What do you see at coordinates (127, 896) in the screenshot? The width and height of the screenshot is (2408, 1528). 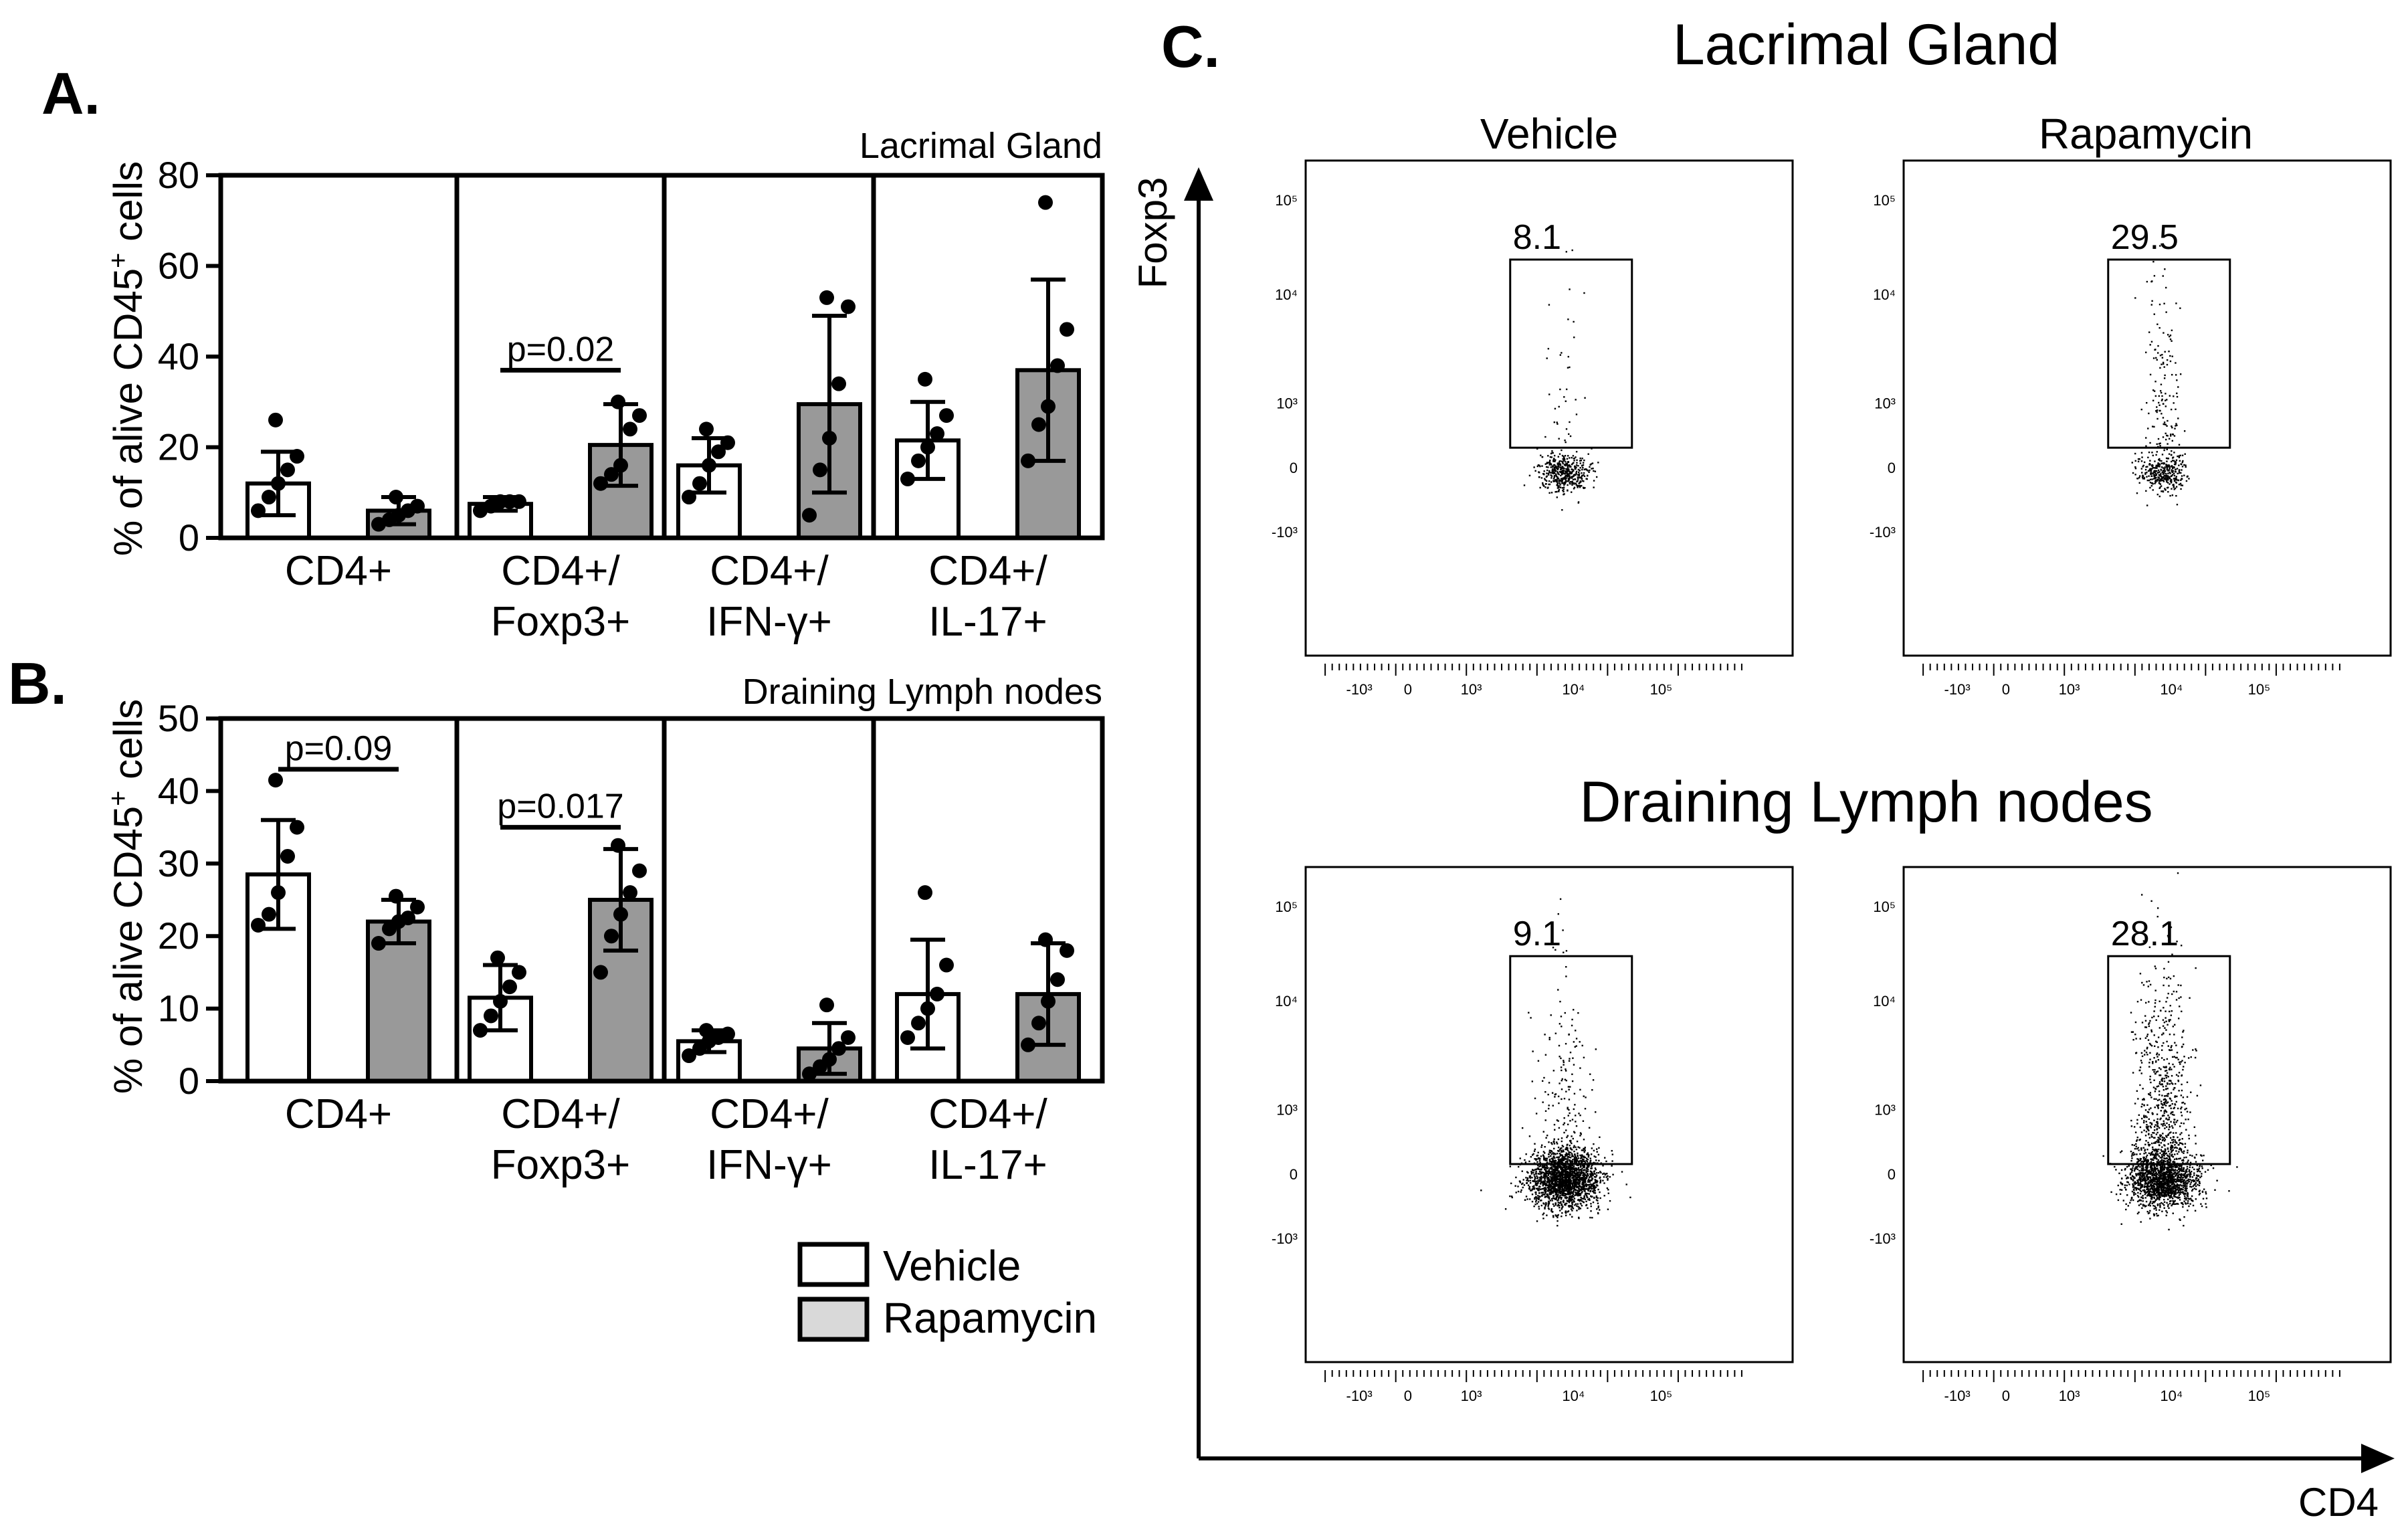 I see `chart-b-ylabel: % of alive CD45+ cells` at bounding box center [127, 896].